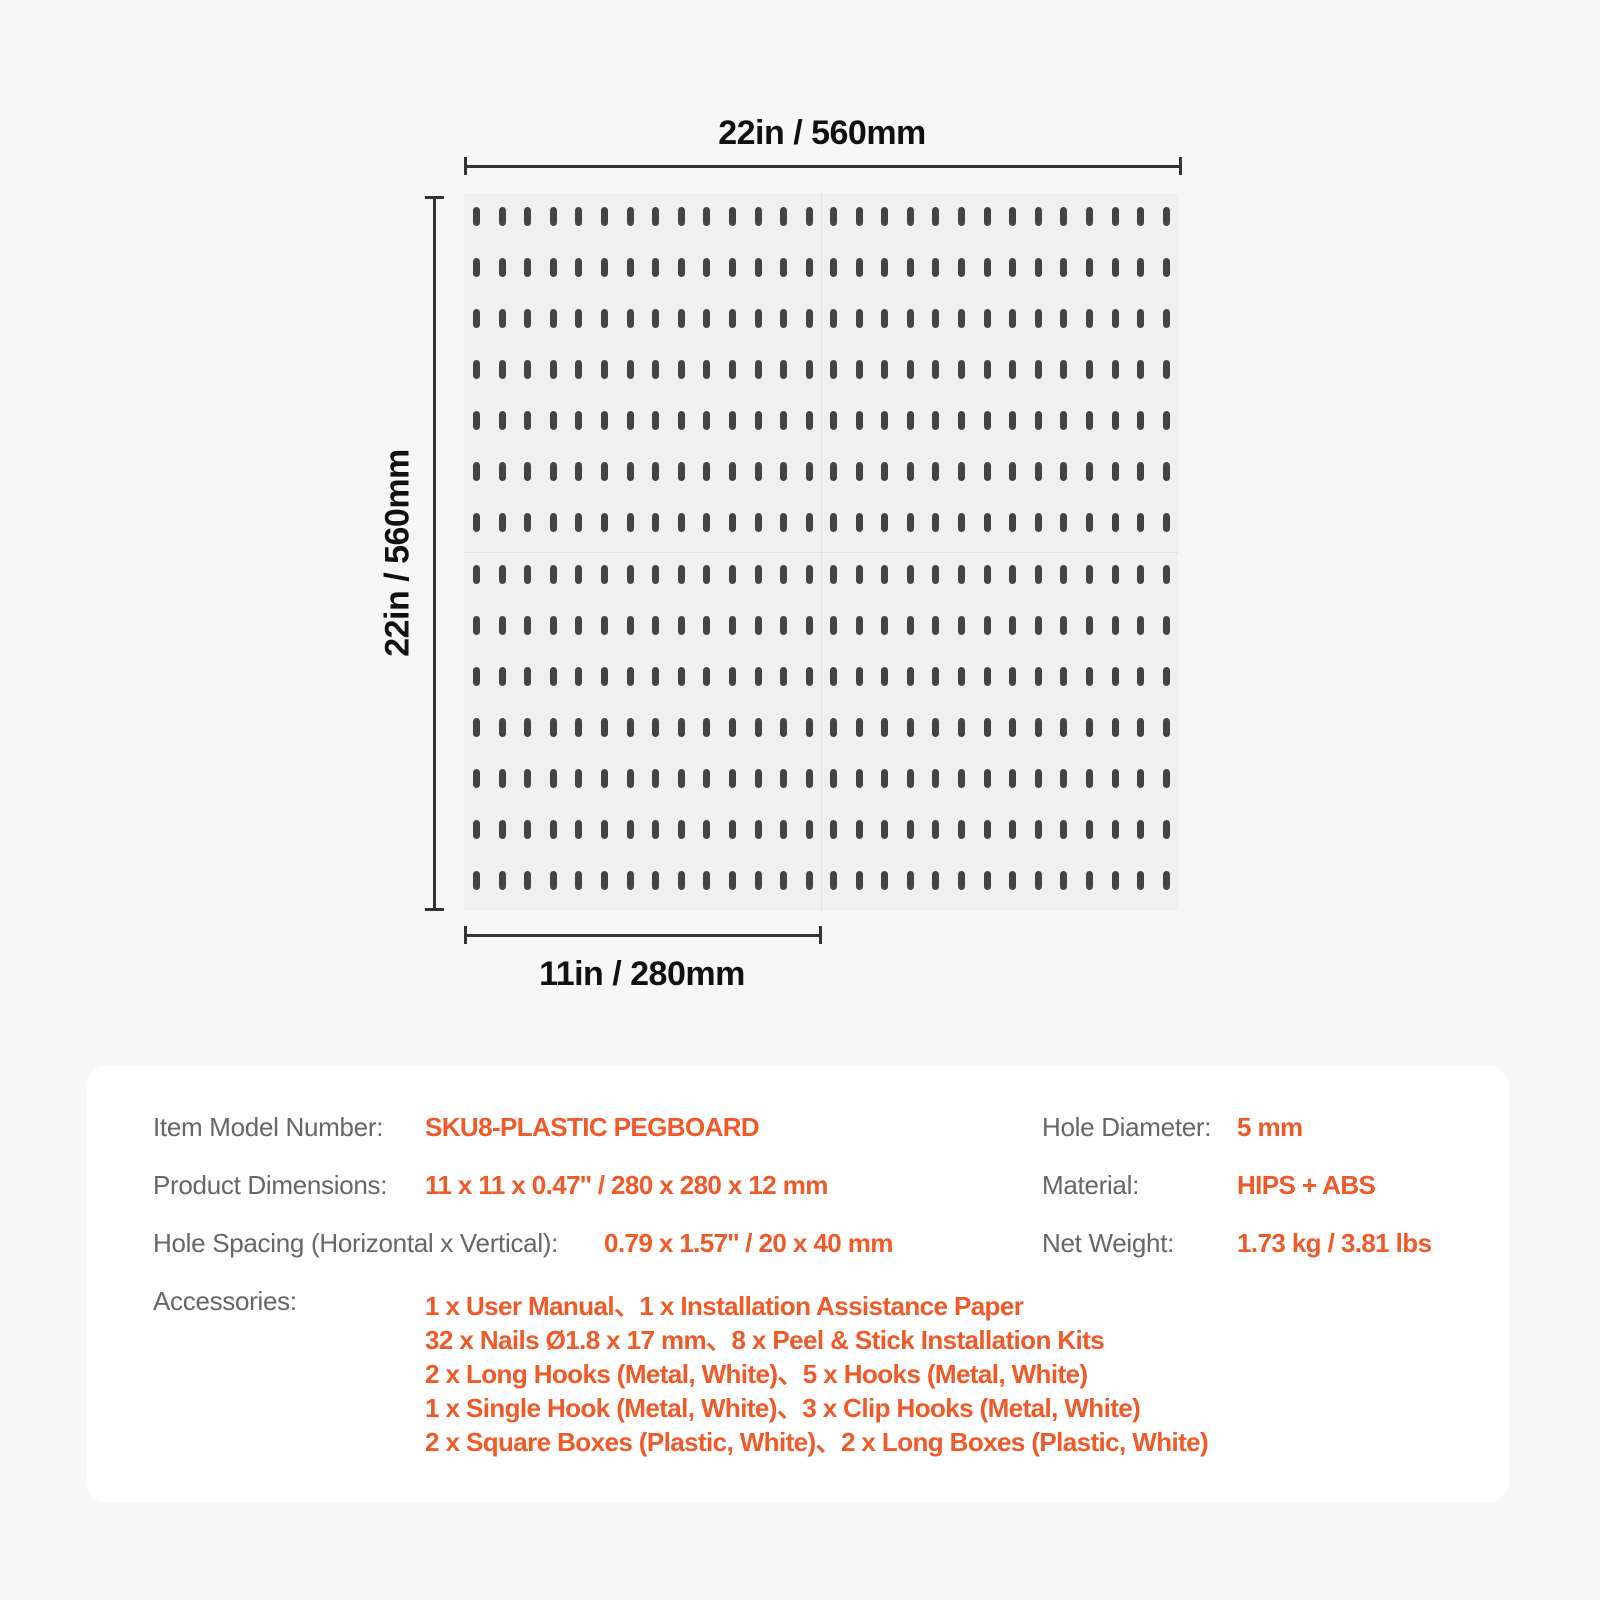  Describe the element at coordinates (1127, 1127) in the screenshot. I see `hole-diameter-label: Hole Diameter:` at that location.